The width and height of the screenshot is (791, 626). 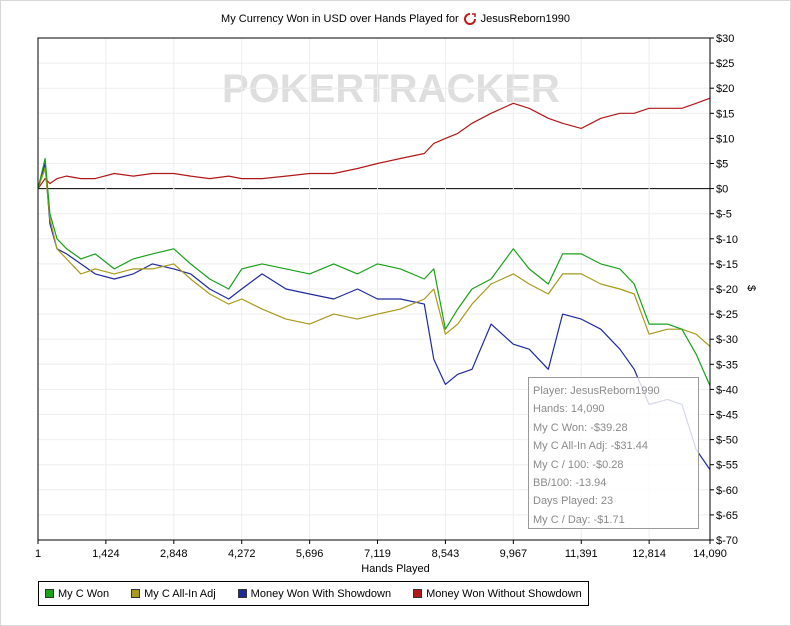 What do you see at coordinates (590, 446) in the screenshot?
I see `tooltip-allin-adj: My C All-In Adj: -$31.44` at bounding box center [590, 446].